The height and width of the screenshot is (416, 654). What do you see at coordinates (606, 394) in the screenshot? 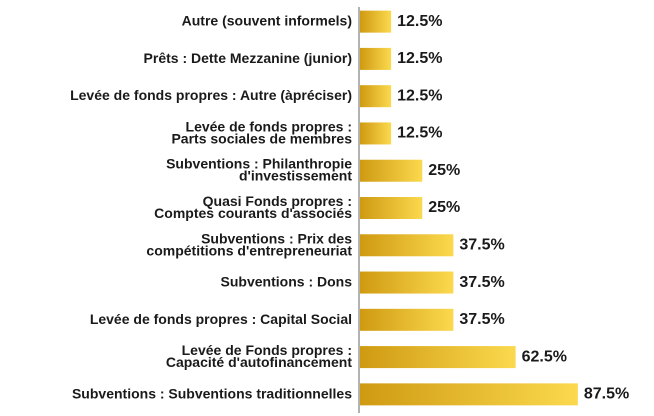
I see `value-label: 87.5%` at bounding box center [606, 394].